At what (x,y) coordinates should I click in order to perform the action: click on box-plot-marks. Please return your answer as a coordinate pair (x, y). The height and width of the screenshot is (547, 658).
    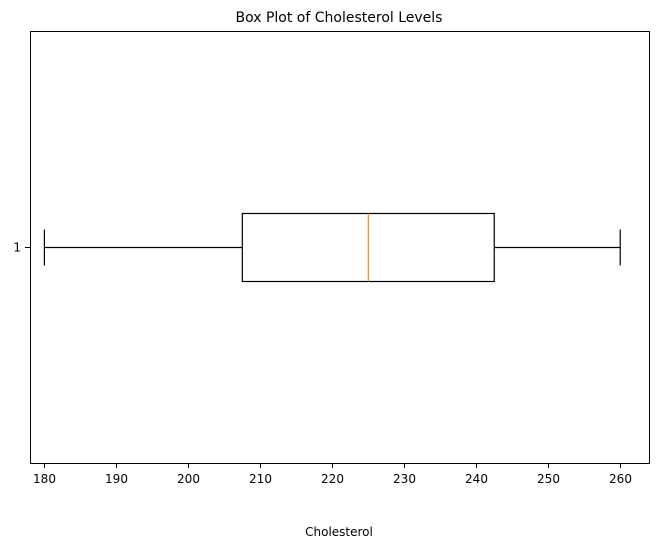
    Looking at the image, I should click on (332, 247).